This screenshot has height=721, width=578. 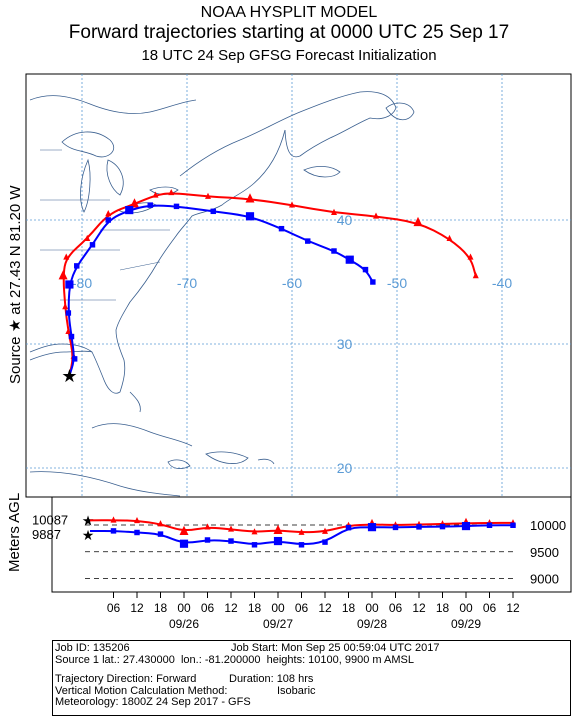 I want to click on vertical-motion-method: Vertical Motion Calculation Method:, so click(x=141, y=690).